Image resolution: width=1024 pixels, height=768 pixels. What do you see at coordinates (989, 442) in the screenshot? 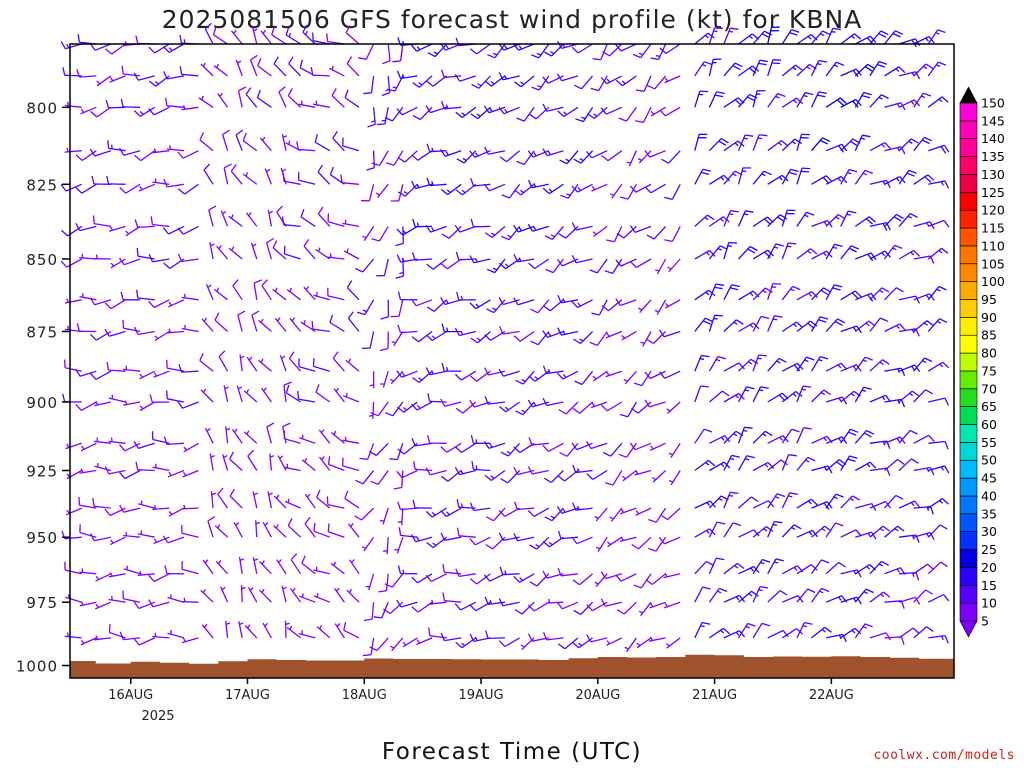
I see `colorbar-label: 55` at bounding box center [989, 442].